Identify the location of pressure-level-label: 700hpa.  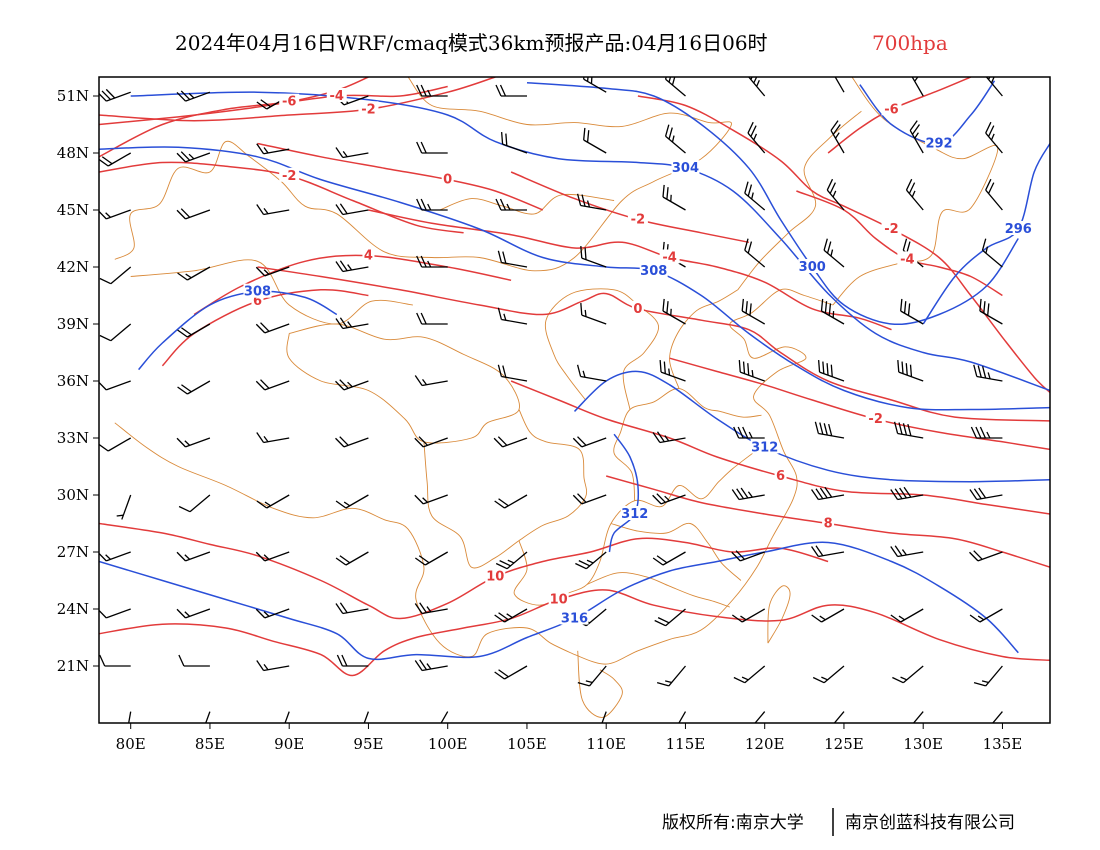
(910, 43).